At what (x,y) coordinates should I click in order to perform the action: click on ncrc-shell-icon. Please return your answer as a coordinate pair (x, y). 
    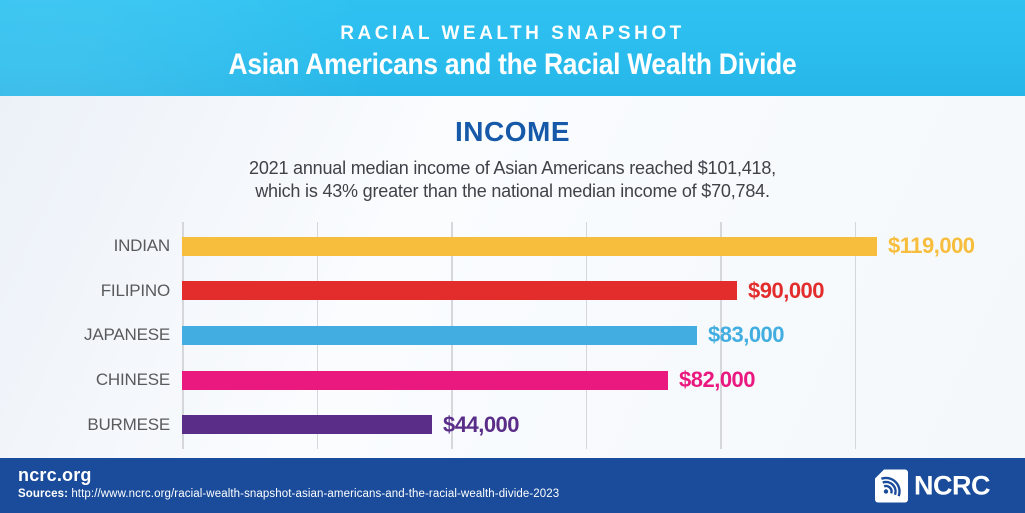
    Looking at the image, I should click on (891, 485).